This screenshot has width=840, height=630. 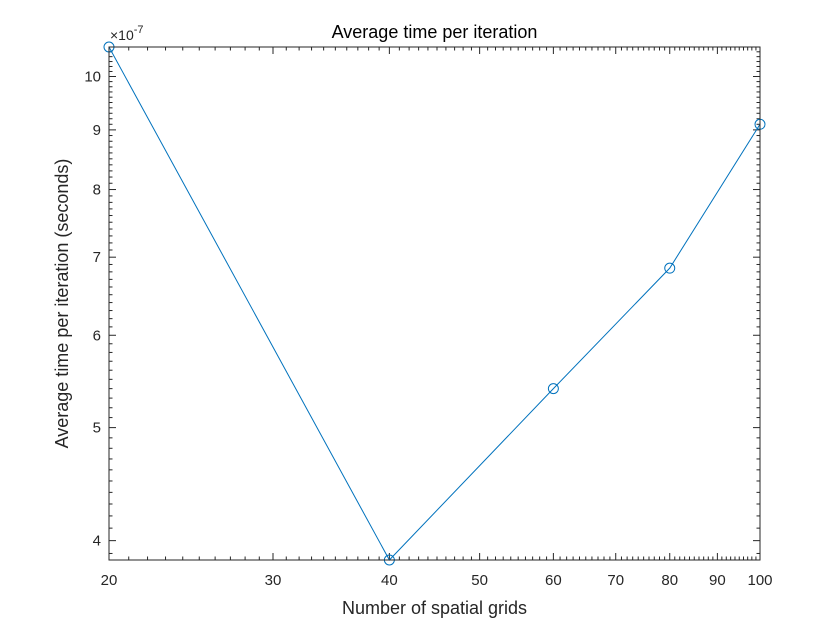 What do you see at coordinates (435, 32) in the screenshot?
I see `chart-title: Average time per iteration` at bounding box center [435, 32].